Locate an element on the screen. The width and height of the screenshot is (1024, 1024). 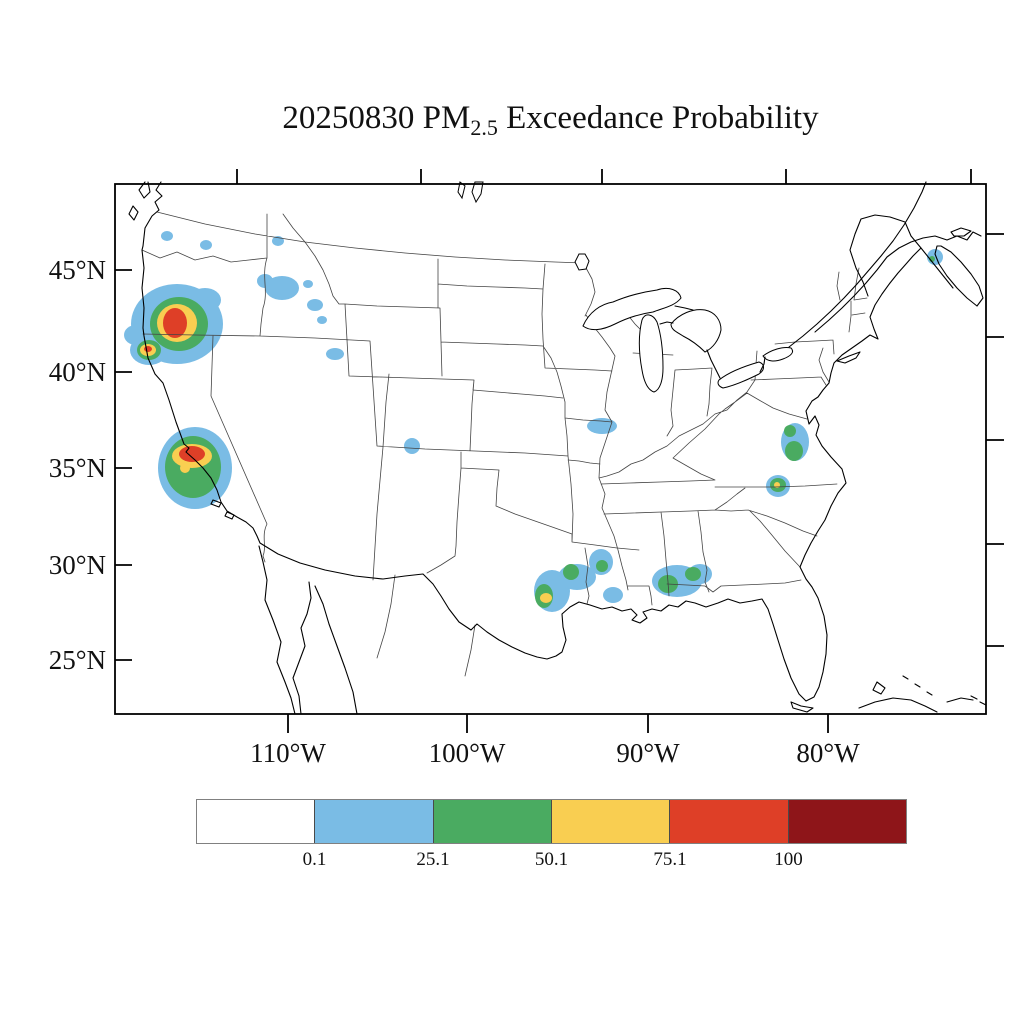
lake-michigan is located at coordinates (651, 353).